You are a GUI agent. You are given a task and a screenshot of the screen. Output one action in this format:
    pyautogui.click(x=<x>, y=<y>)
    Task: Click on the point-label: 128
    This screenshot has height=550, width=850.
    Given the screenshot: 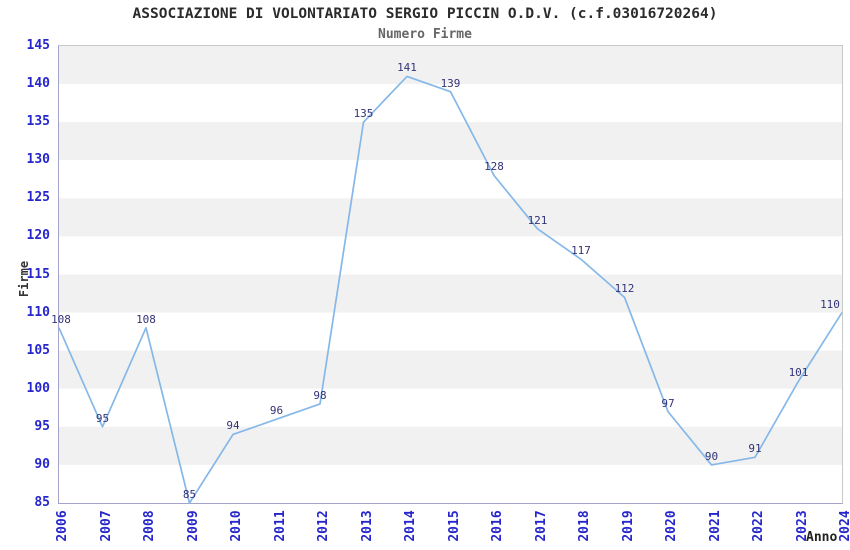 What is the action you would take?
    pyautogui.click(x=494, y=167)
    